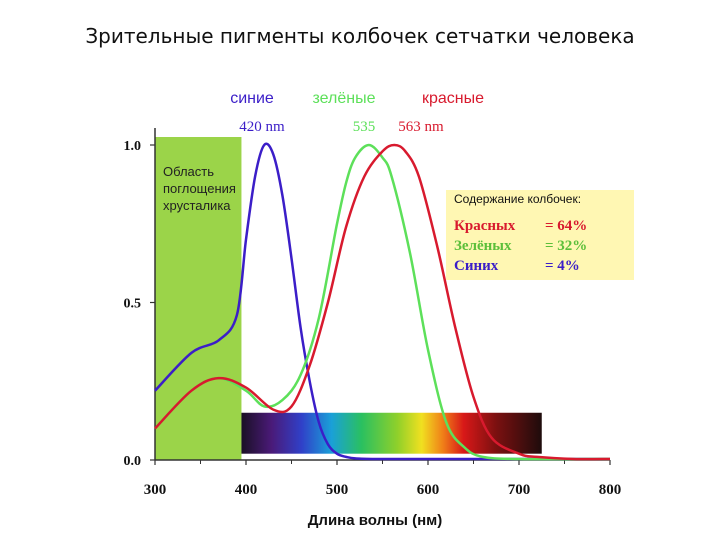 This screenshot has height=540, width=720. What do you see at coordinates (364, 127) in the screenshot?
I see `peak-label: 535` at bounding box center [364, 127].